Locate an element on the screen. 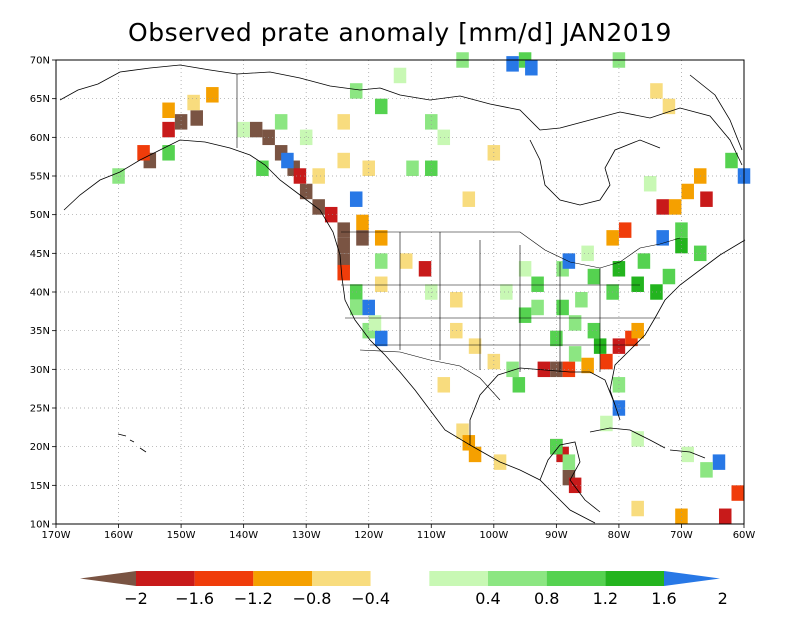 This screenshot has width=800, height=618. tick-label-lat: 35N is located at coordinates (40, 331).